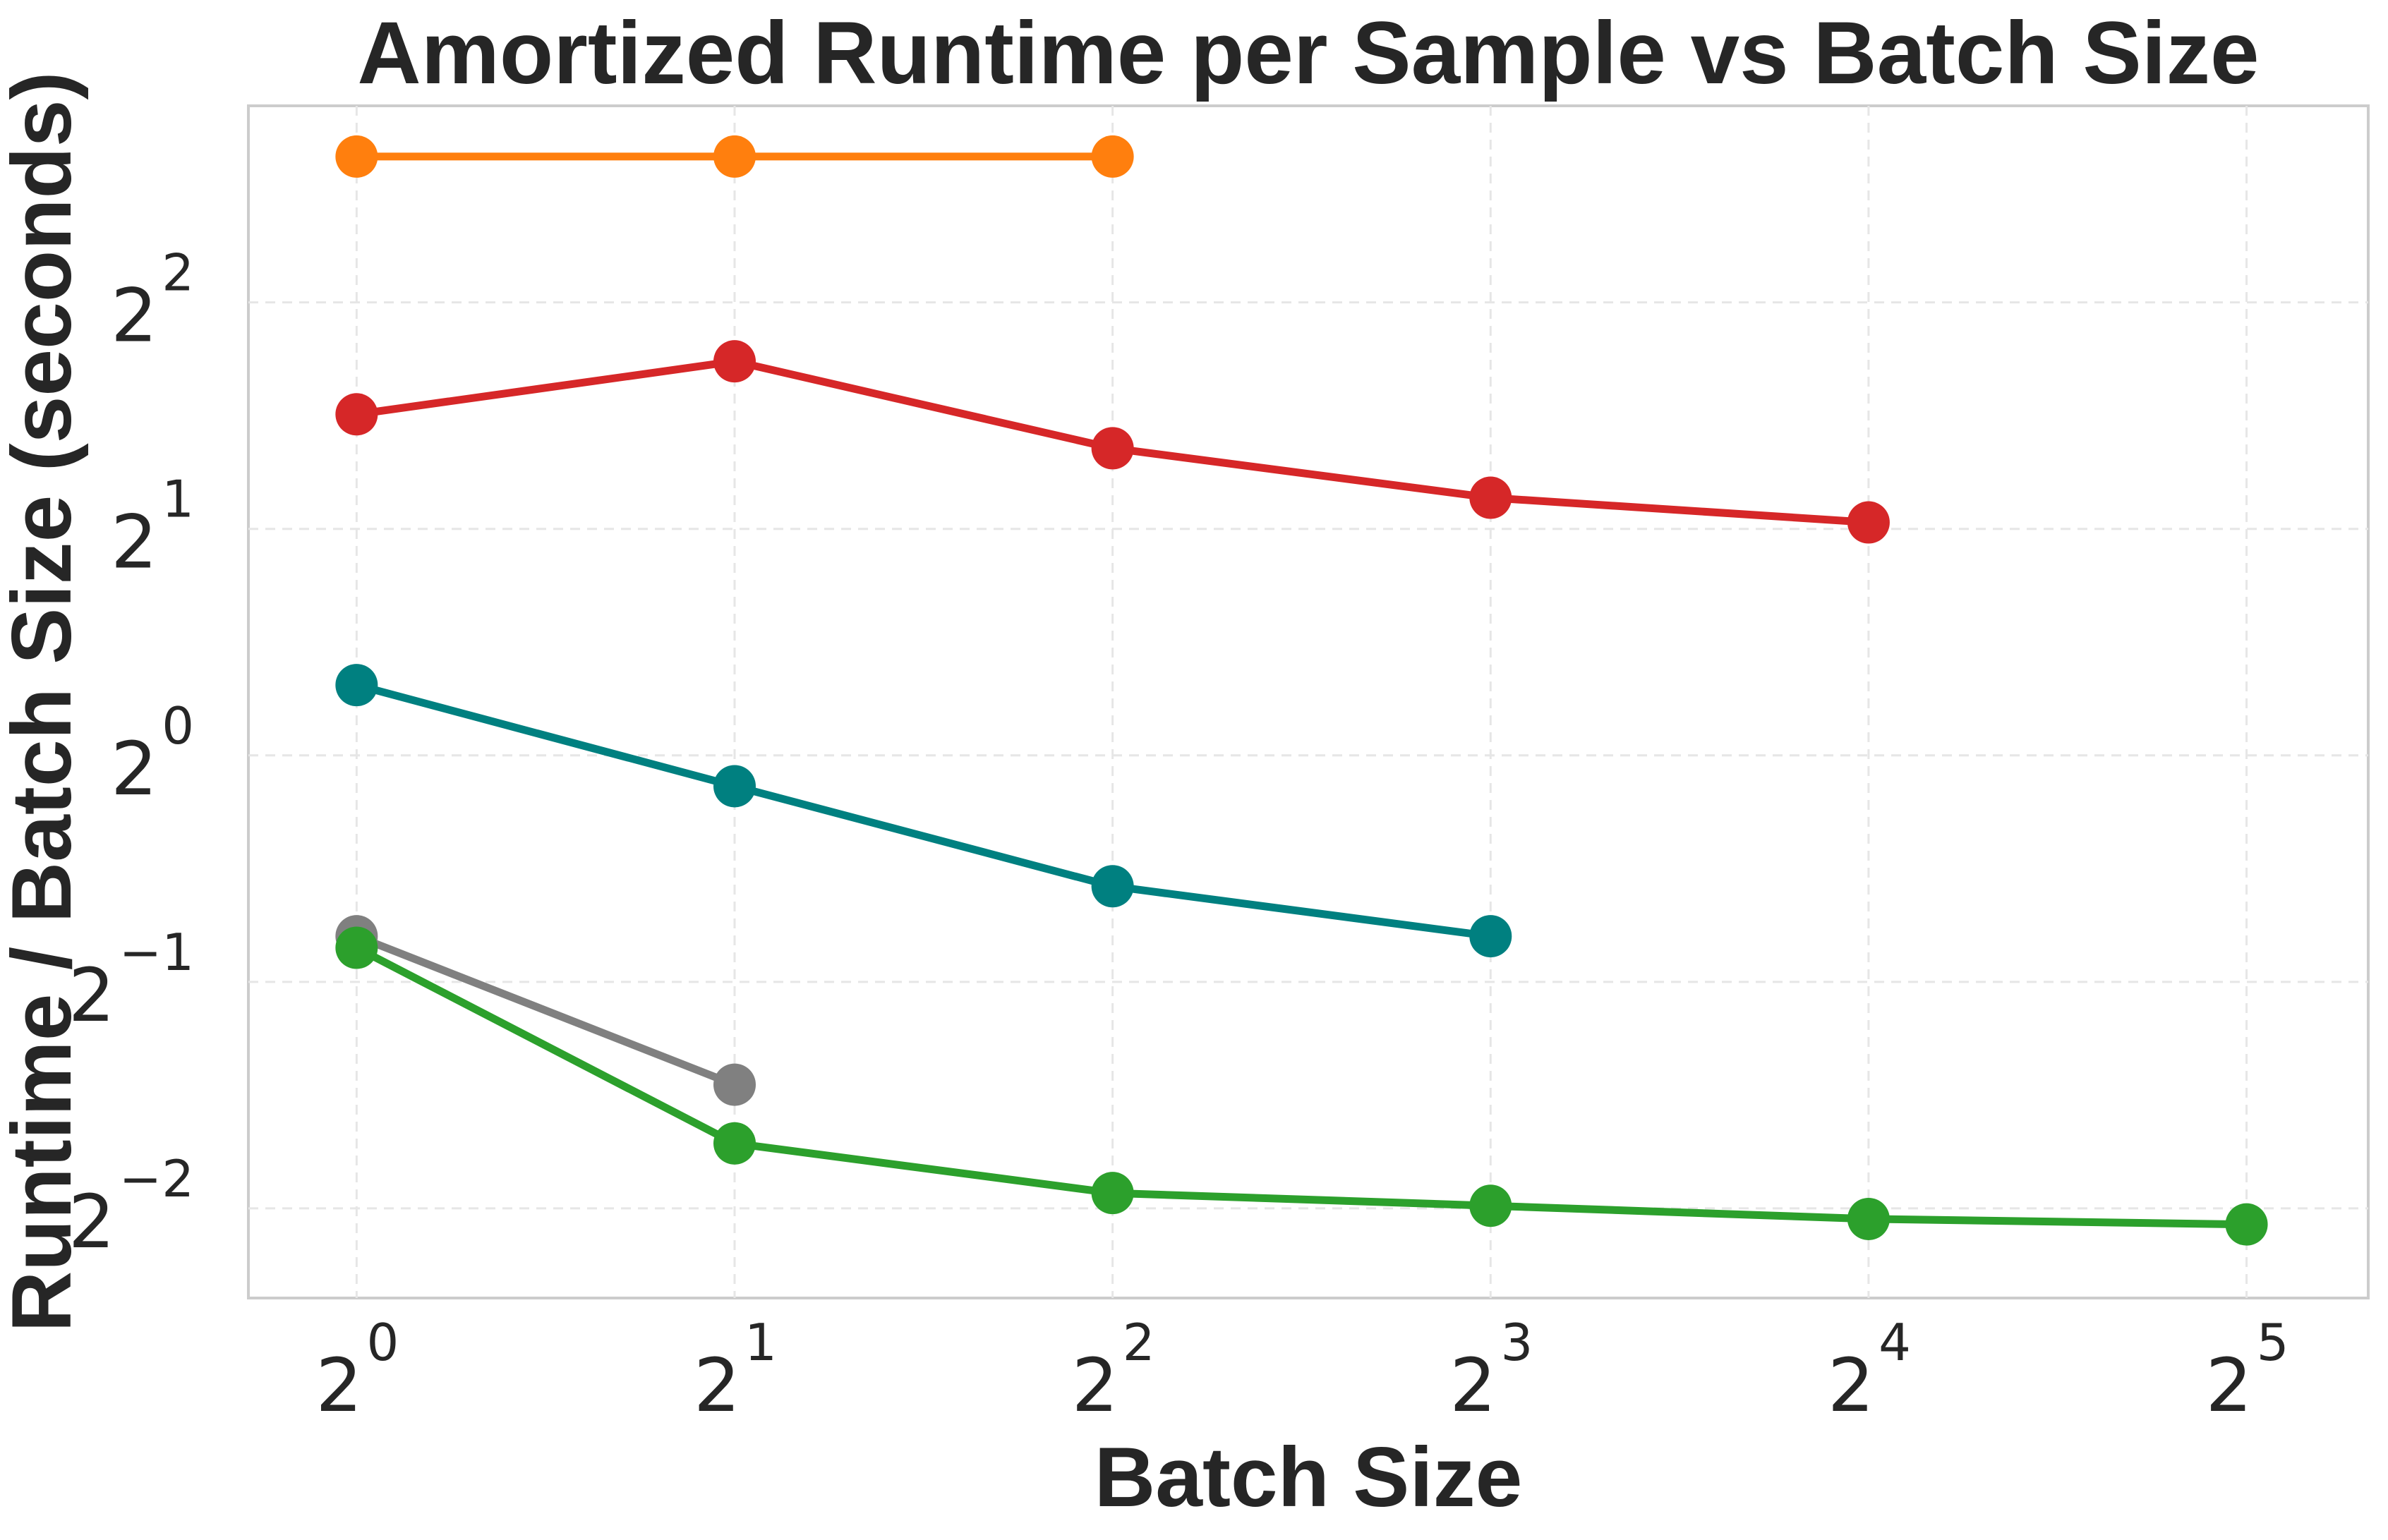  Describe the element at coordinates (156, 1178) in the screenshot. I see `y-tick-exponent: −2` at that location.